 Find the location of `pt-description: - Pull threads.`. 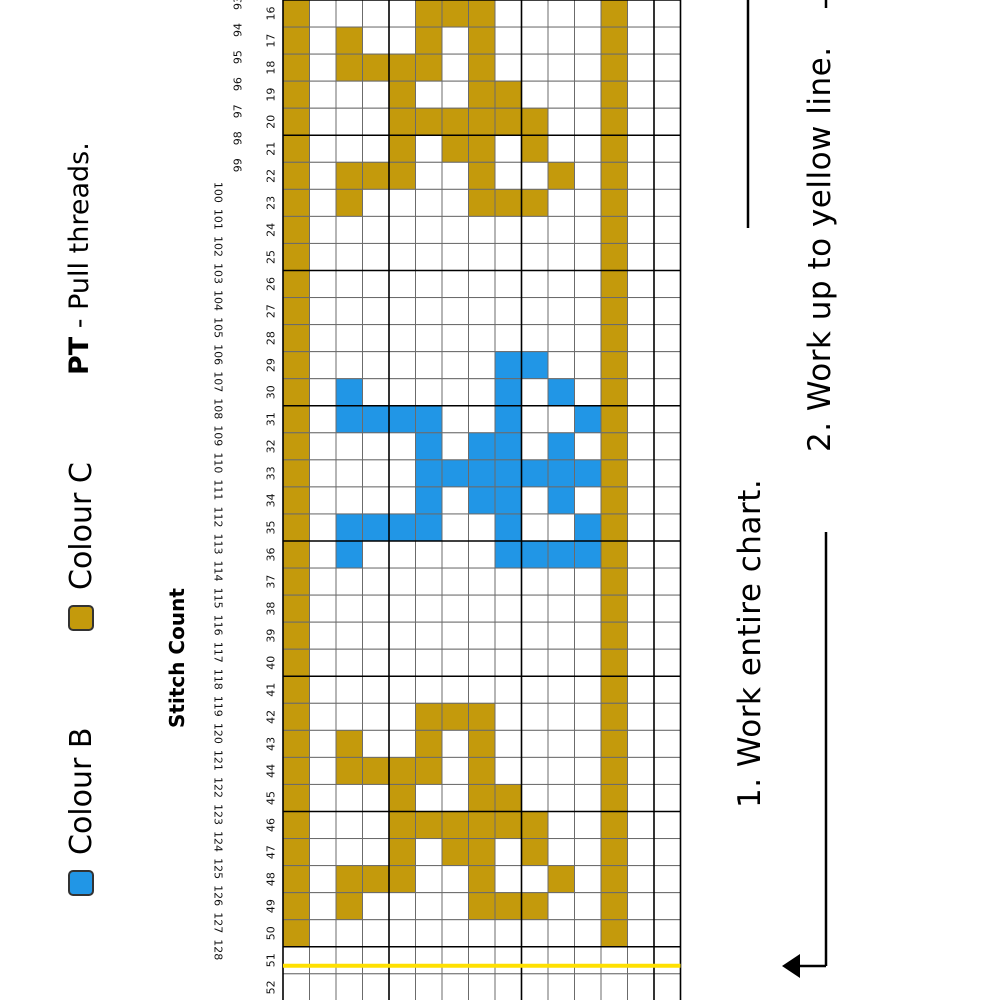

pt-description: - Pull threads. is located at coordinates (79, 239).